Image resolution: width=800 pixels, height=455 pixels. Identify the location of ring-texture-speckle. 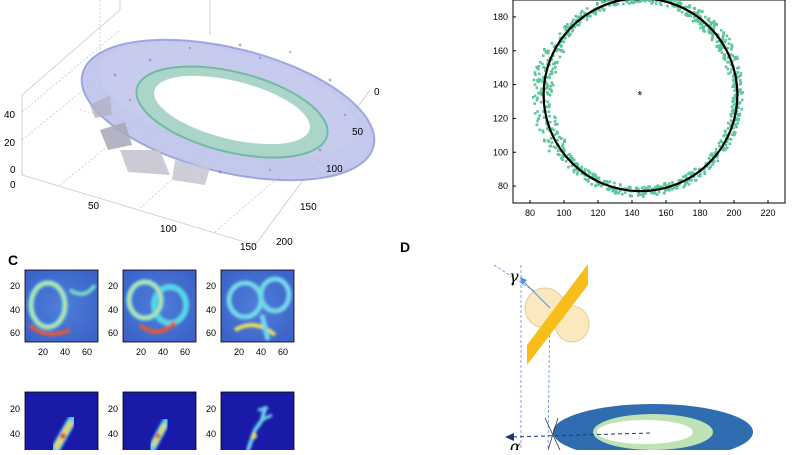
(230, 108).